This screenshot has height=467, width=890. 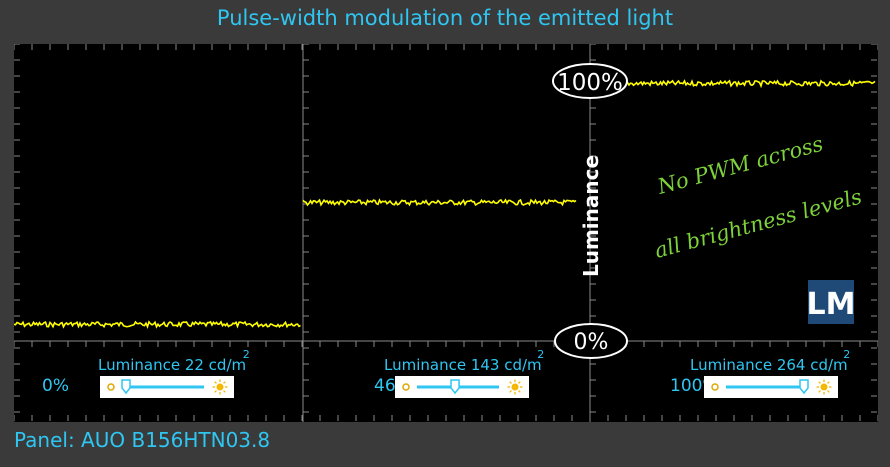 I want to click on luminance-label: Luminance 264 cd/m, so click(x=769, y=365).